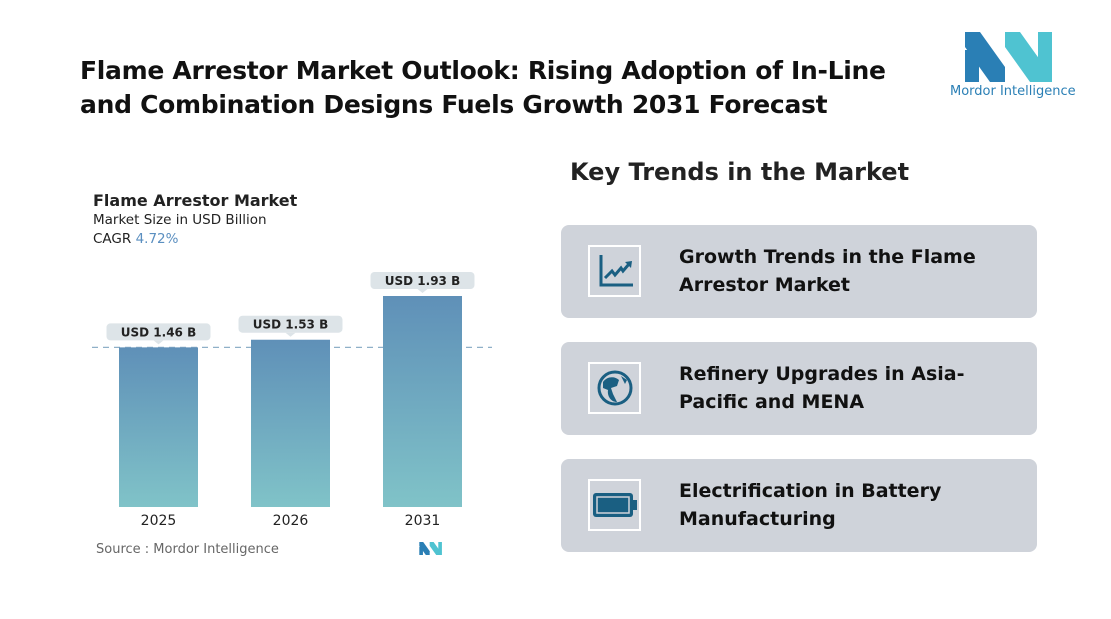  Describe the element at coordinates (195, 200) in the screenshot. I see `chart-title: Flame Arrestor Market` at that location.